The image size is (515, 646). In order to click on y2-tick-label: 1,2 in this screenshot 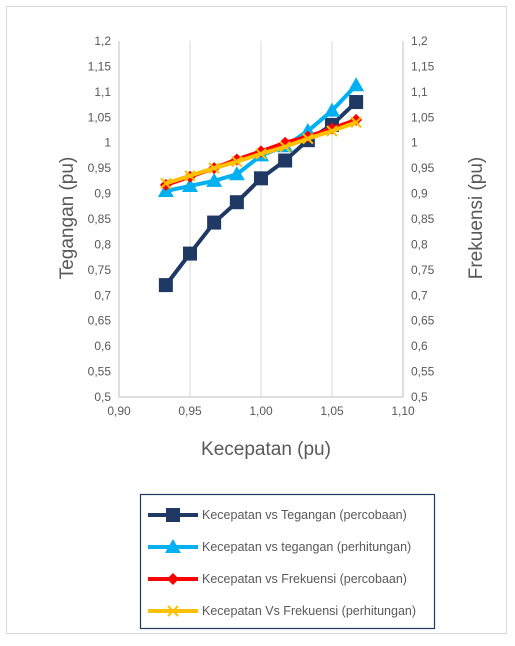, I will do `click(419, 41)`.